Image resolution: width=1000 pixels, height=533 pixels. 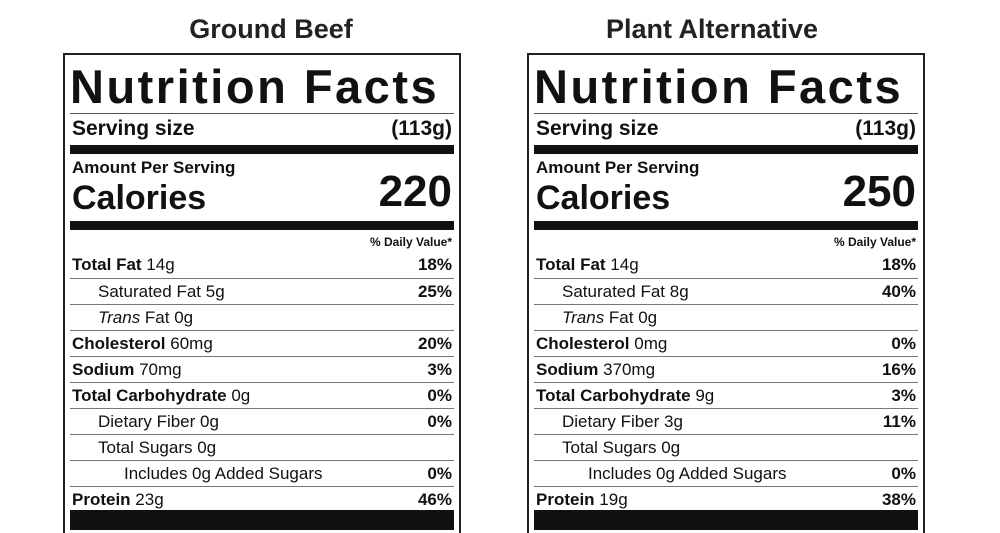 I want to click on nutrient-row: Saturated Fat 8g 40%, so click(x=726, y=291).